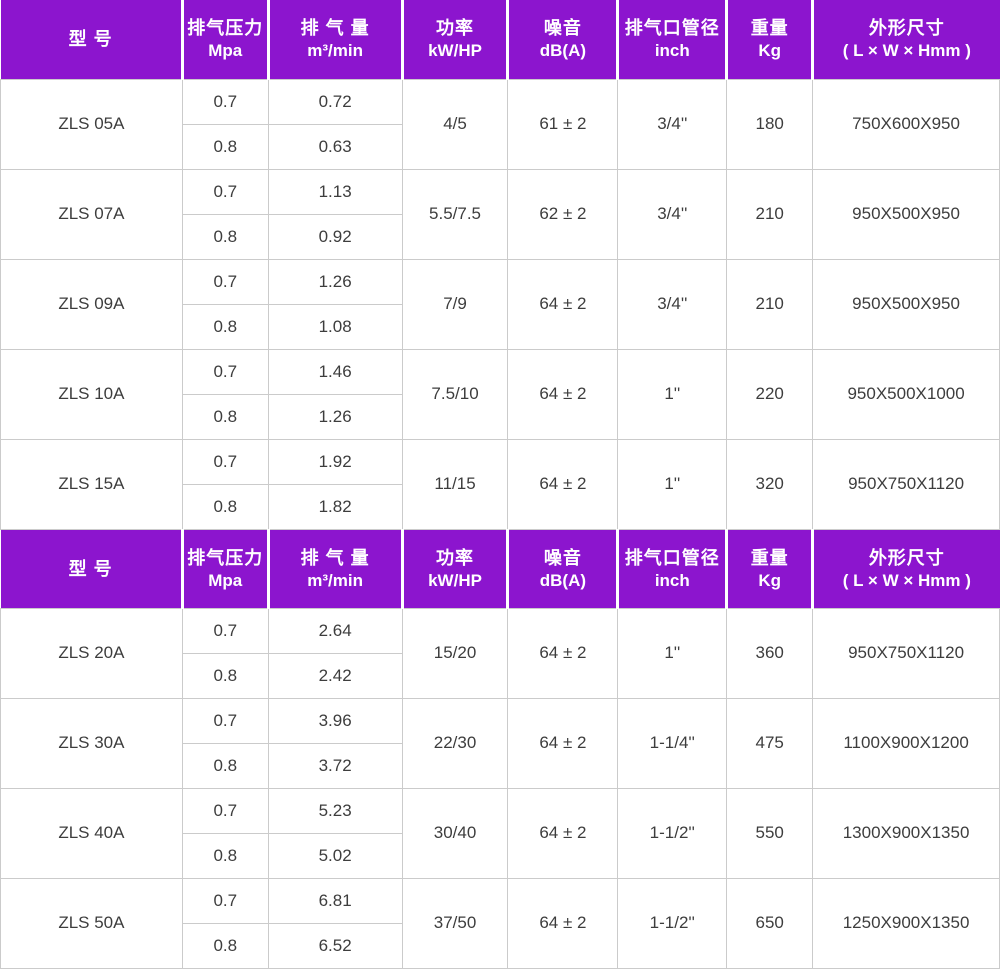 Image resolution: width=1000 pixels, height=971 pixels. I want to click on power-cell: 30/40, so click(455, 833).